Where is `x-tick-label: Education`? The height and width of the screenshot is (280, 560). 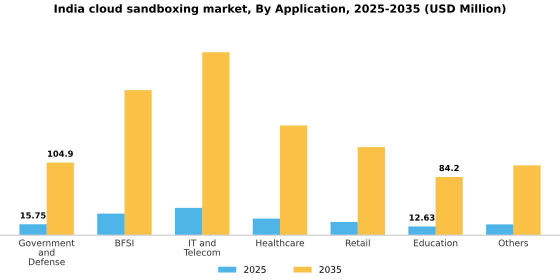
x-tick-label: Education is located at coordinates (436, 242).